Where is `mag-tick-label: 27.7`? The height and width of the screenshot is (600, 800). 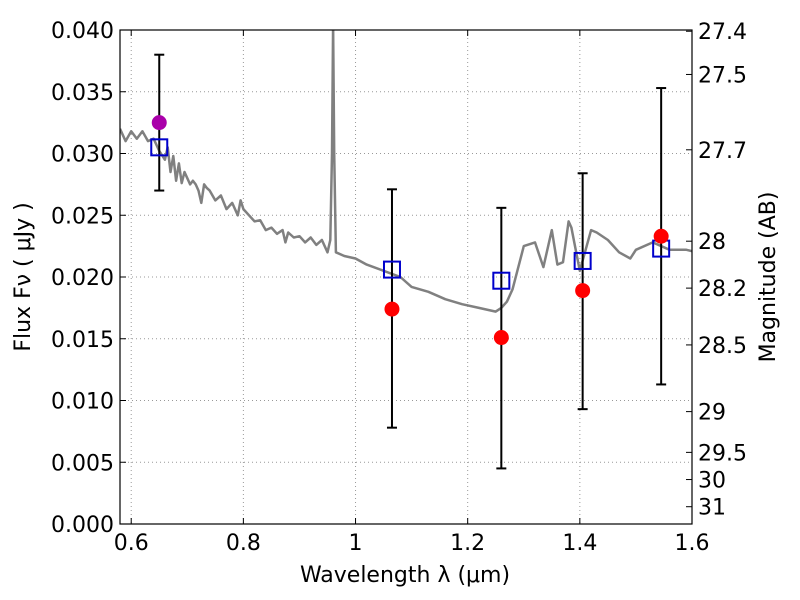
mag-tick-label: 27.7 is located at coordinates (722, 151).